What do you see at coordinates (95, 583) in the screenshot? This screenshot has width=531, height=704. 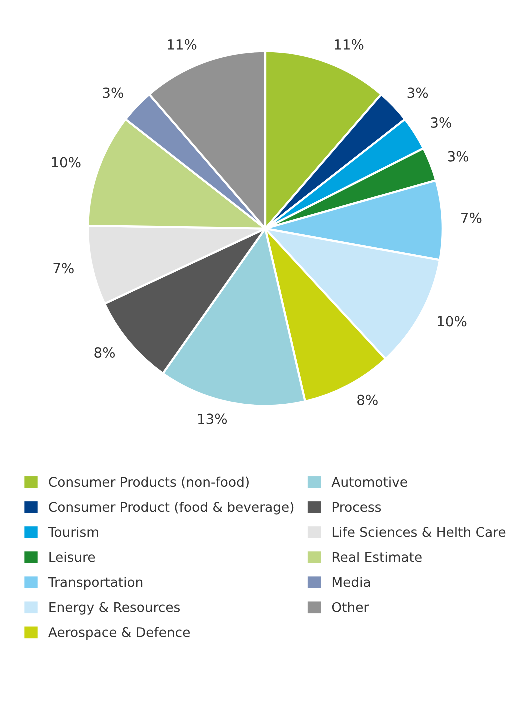 I see `legend-label: Transportation` at bounding box center [95, 583].